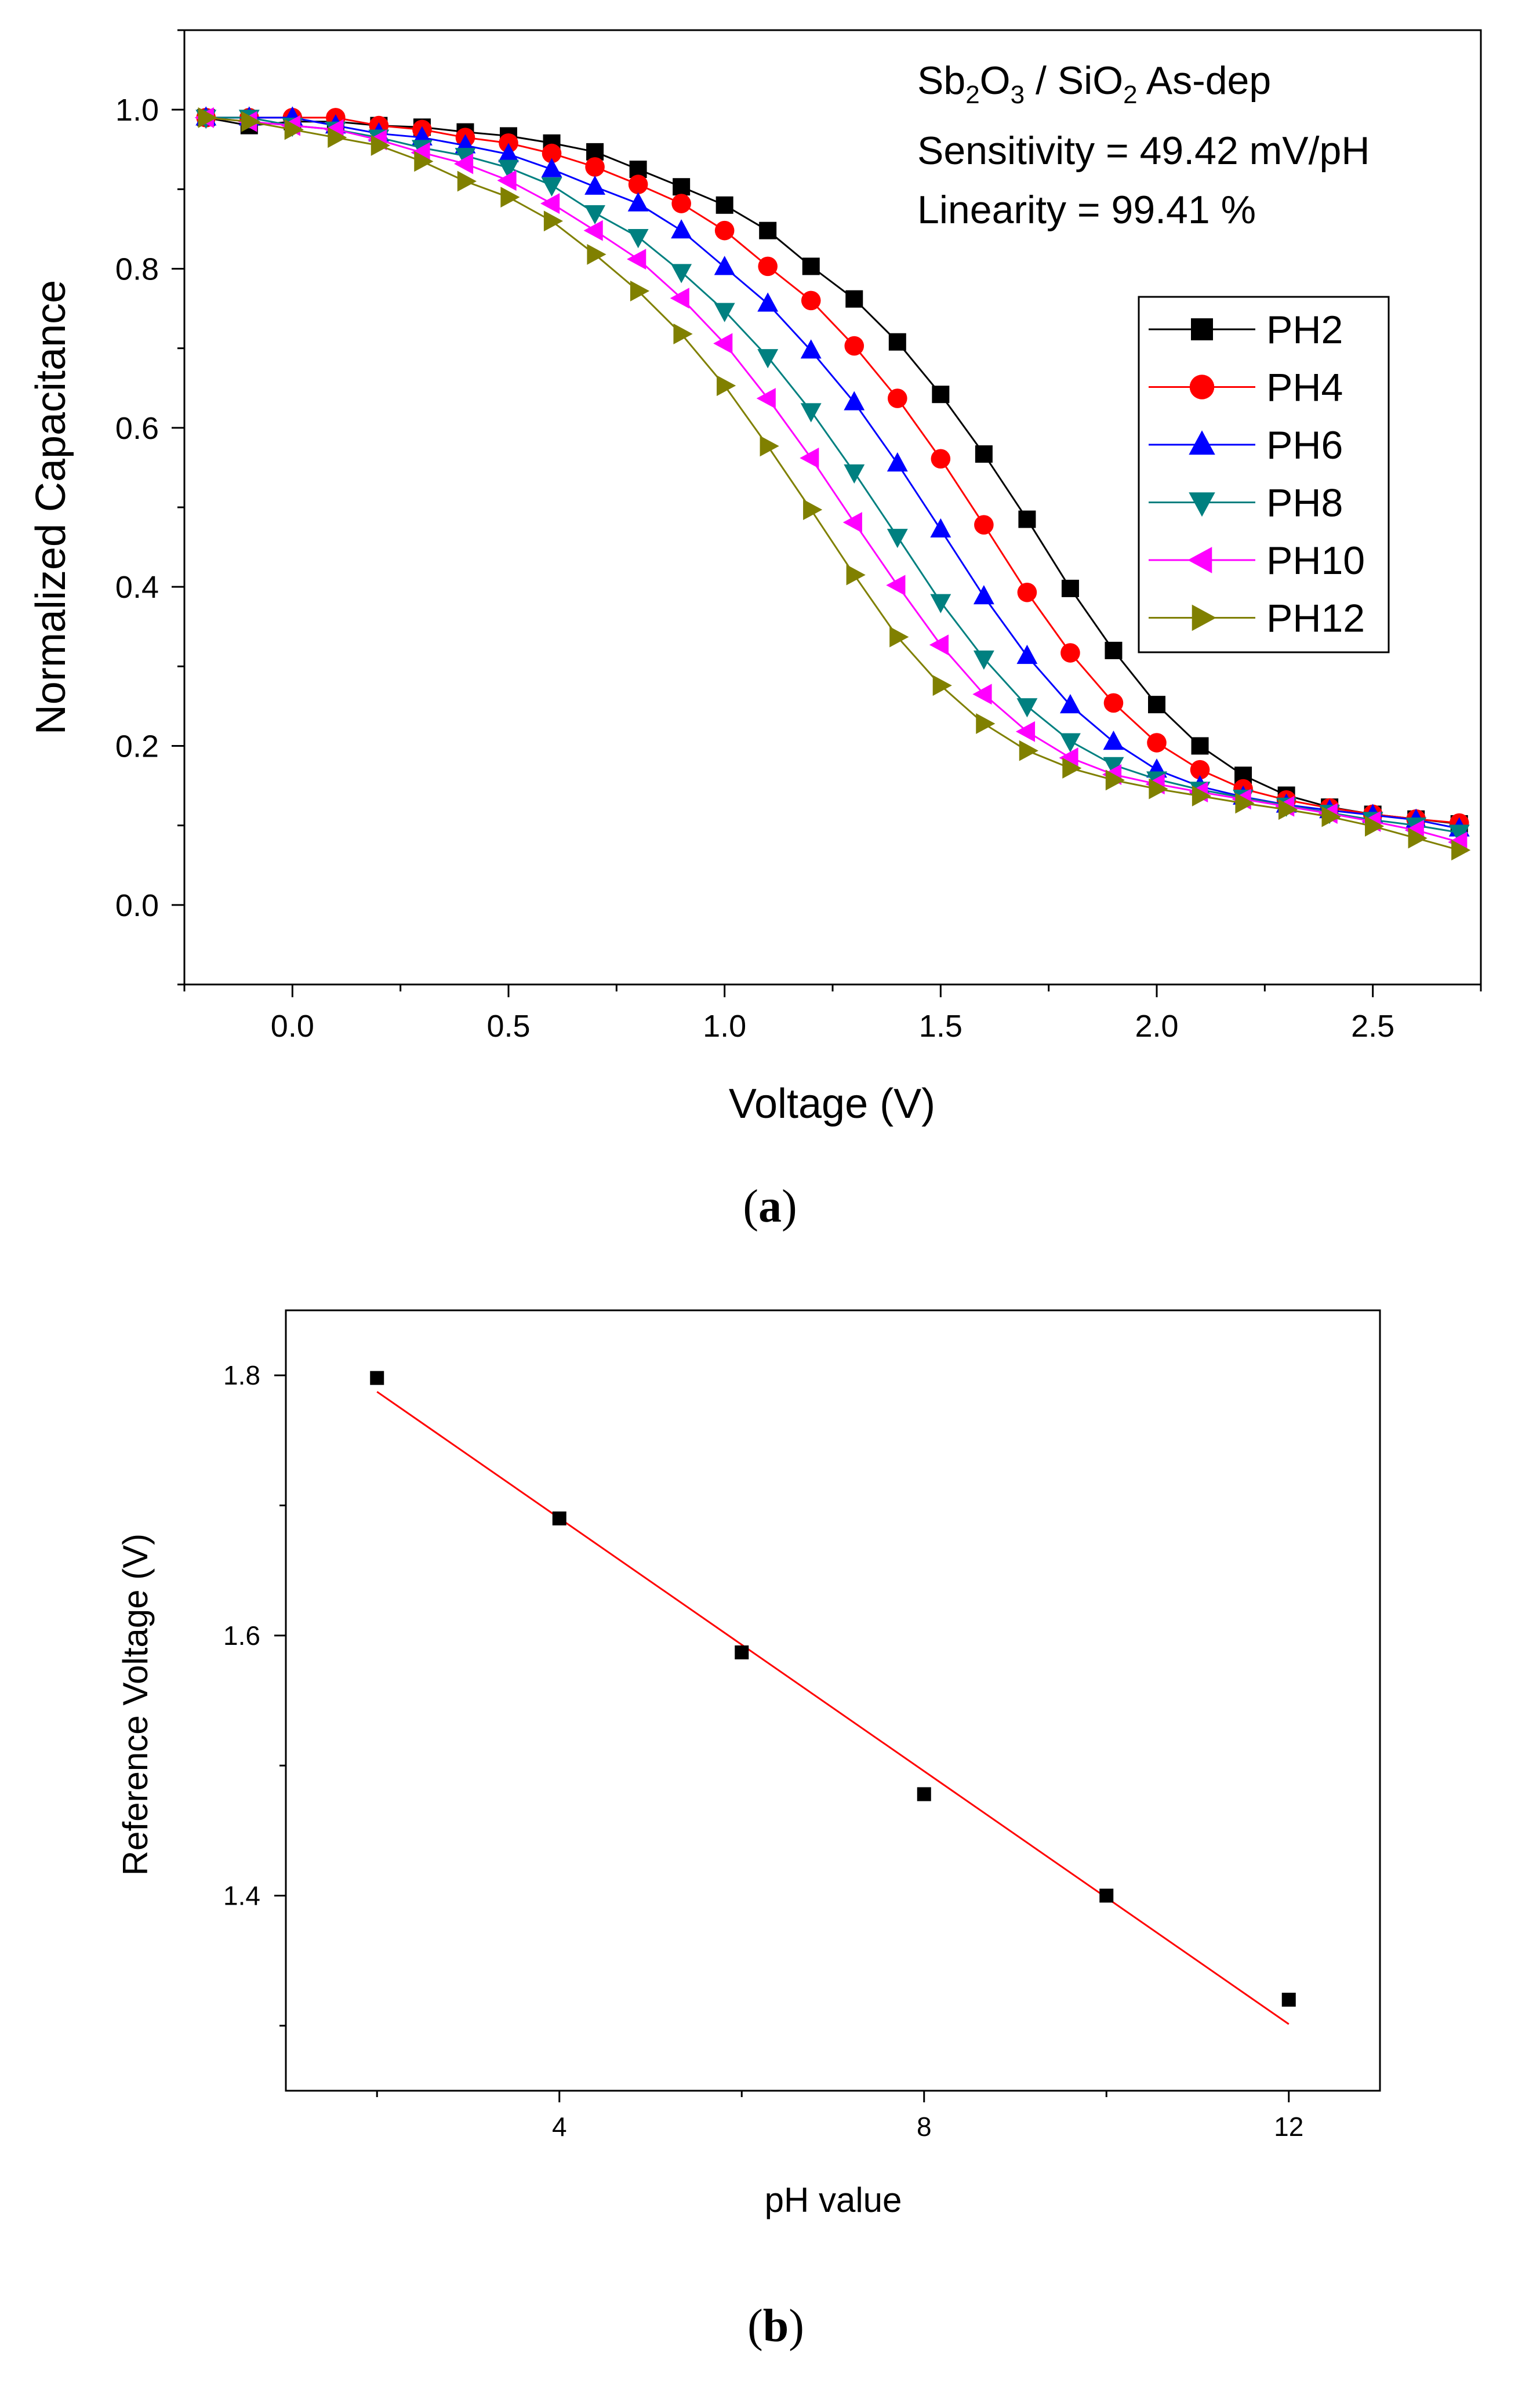  What do you see at coordinates (137, 905) in the screenshot?
I see `chart-a-y-tick-label: 0.0` at bounding box center [137, 905].